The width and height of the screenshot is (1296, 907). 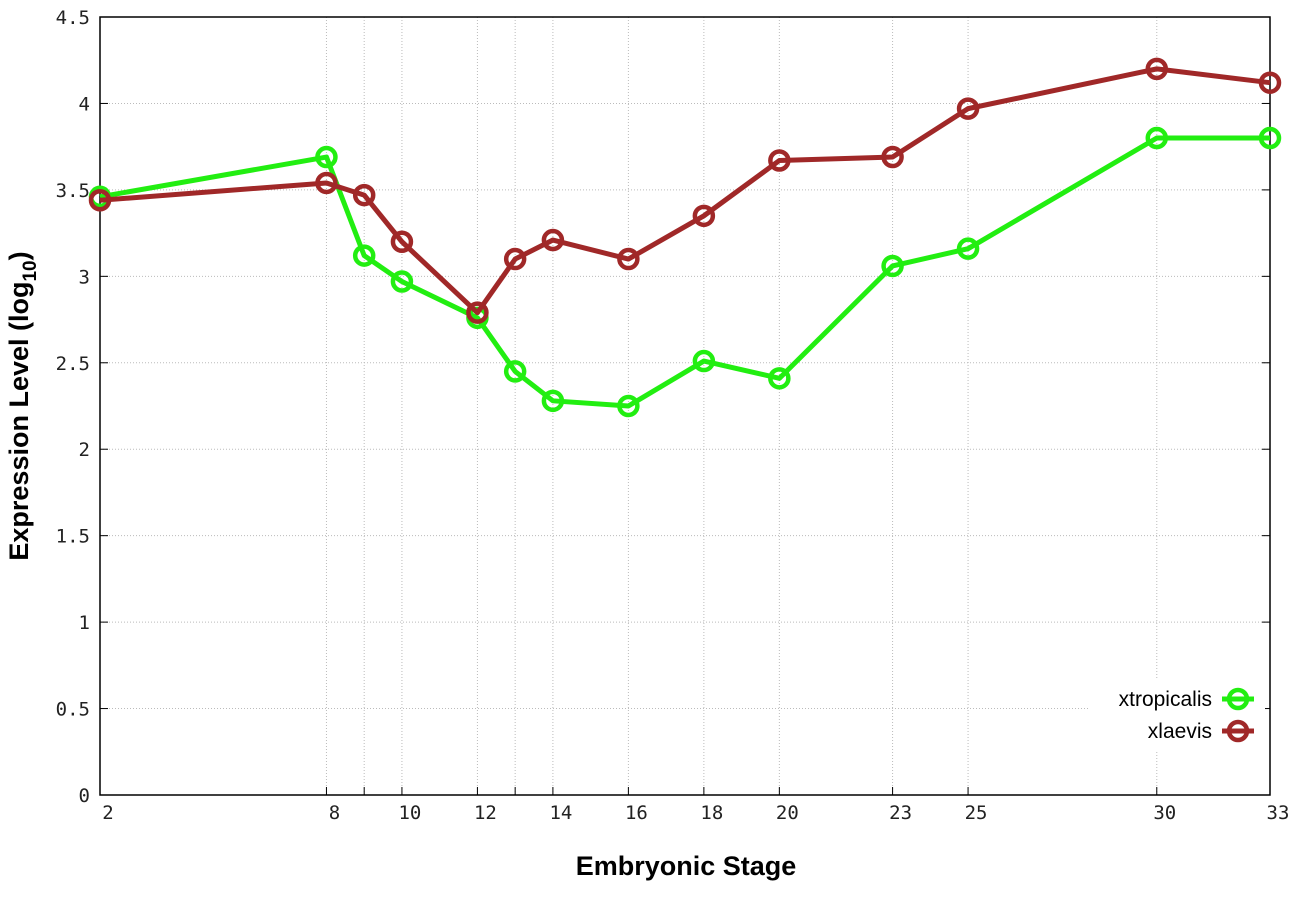 I want to click on x-tick-label: 33, so click(x=1278, y=813).